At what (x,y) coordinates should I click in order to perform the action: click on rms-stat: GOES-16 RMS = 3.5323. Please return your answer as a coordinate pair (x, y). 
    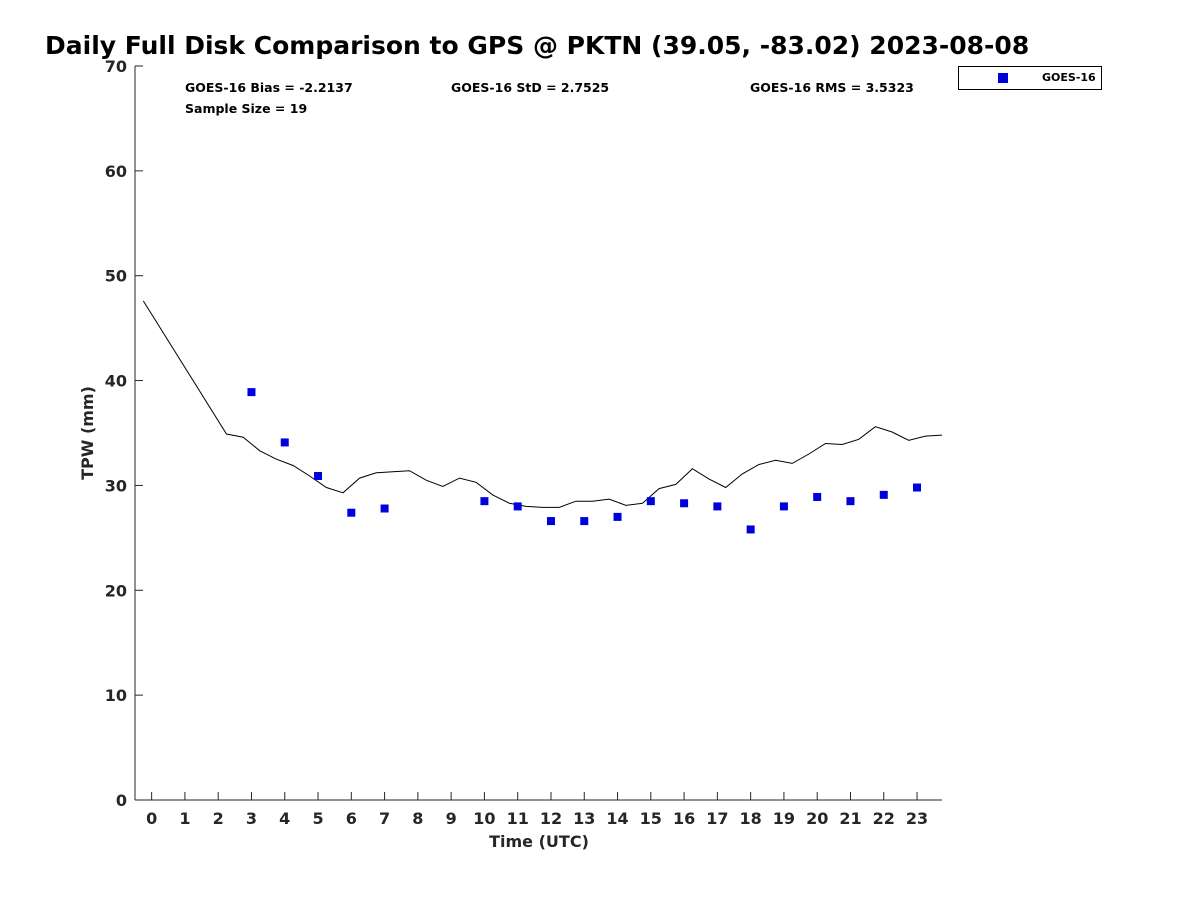
    Looking at the image, I should click on (832, 87).